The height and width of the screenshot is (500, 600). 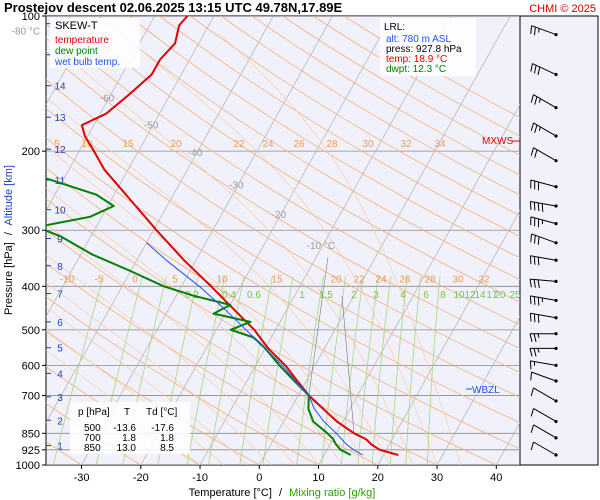 What do you see at coordinates (92, 428) in the screenshot?
I see `table-row-500-p: 500` at bounding box center [92, 428].